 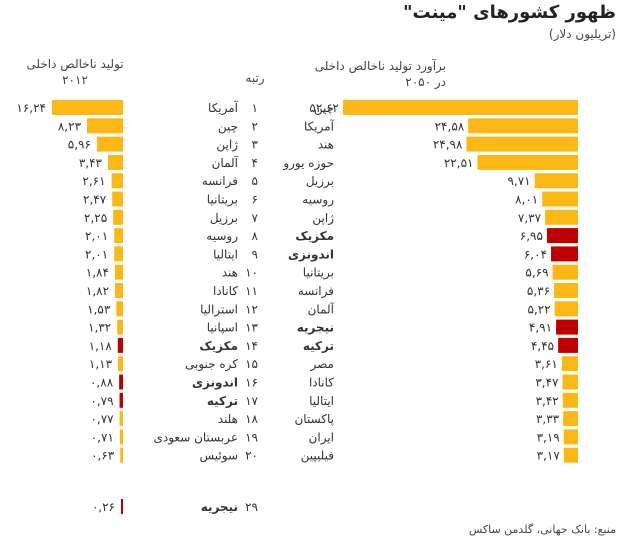 What do you see at coordinates (103, 456) in the screenshot?
I see `value-label-2012: ۰,۶۳` at bounding box center [103, 456].